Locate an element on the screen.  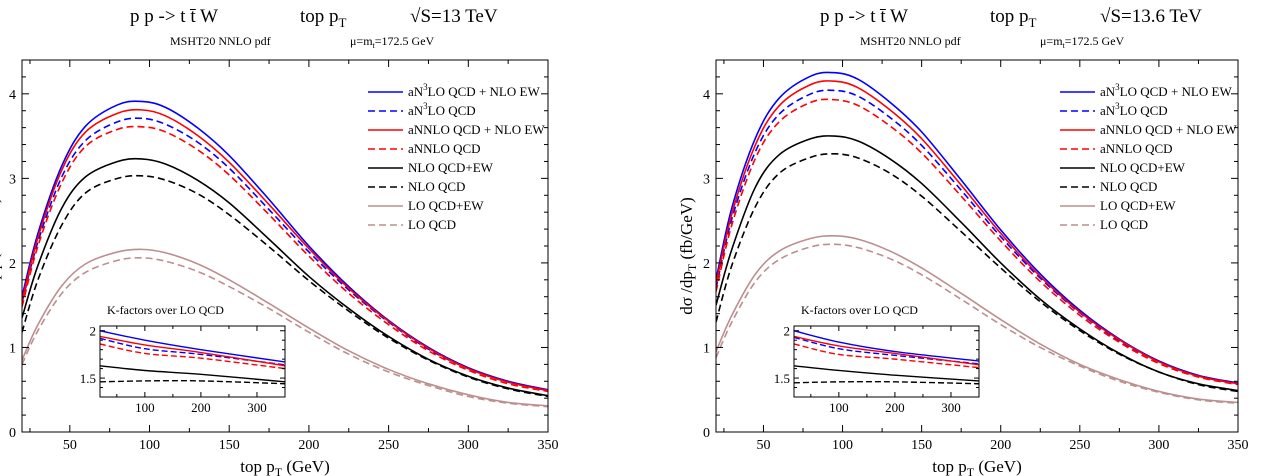
inset-background is located at coordinates (886, 361).